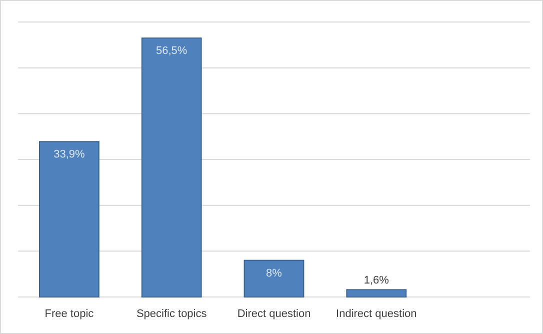 This screenshot has height=334, width=543. What do you see at coordinates (274, 273) in the screenshot?
I see `data-label: 8%` at bounding box center [274, 273].